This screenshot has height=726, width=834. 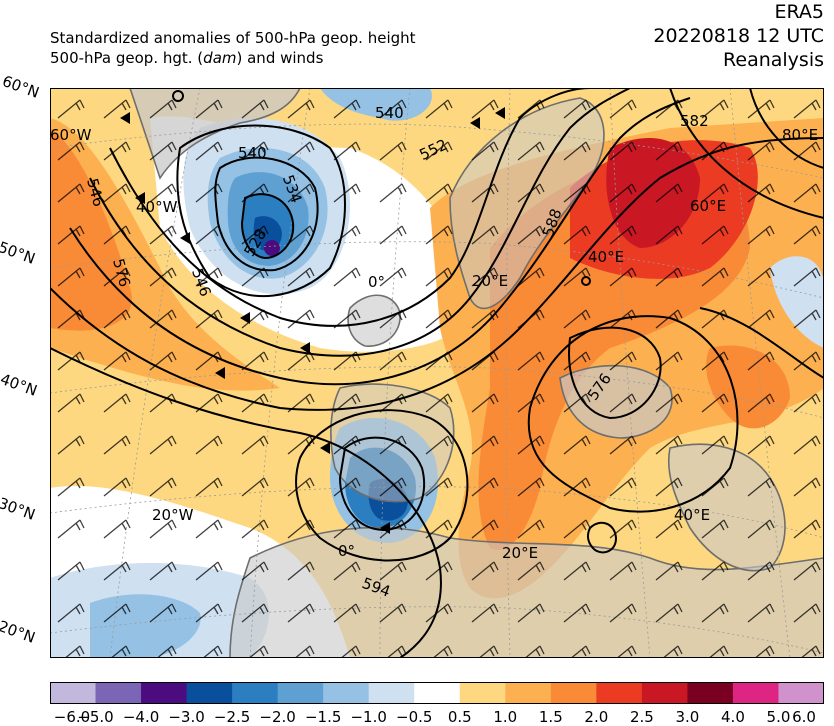 What do you see at coordinates (21, 87) in the screenshot?
I see `lat-label-60n: 60°N` at bounding box center [21, 87].